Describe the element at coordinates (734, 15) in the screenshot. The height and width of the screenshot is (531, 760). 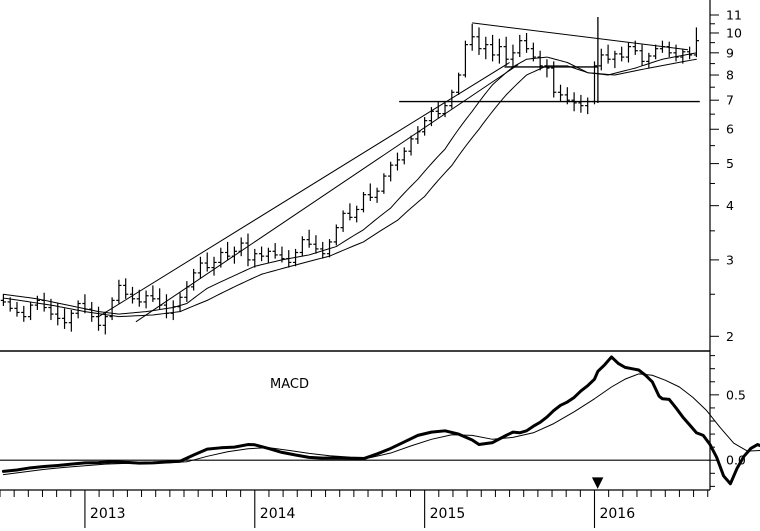
I see `y-axis-label-price: 11` at that location.